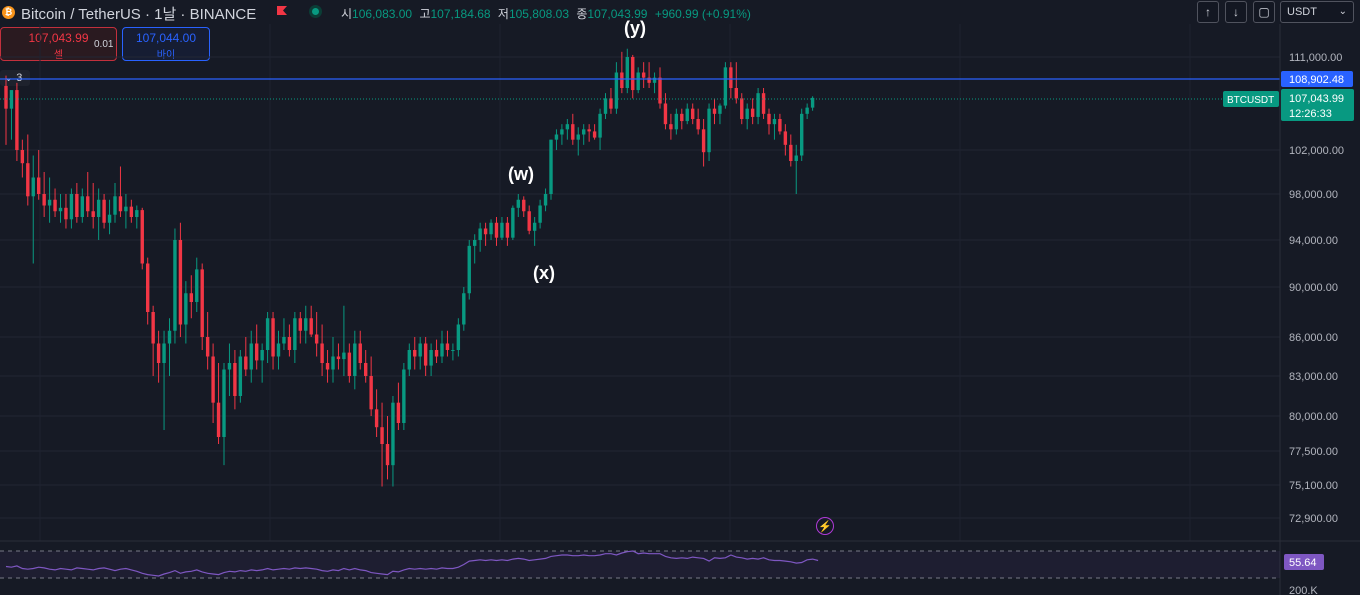 This screenshot has width=1360, height=595. What do you see at coordinates (166, 38) in the screenshot?
I see `buy-price: 107,044.00` at bounding box center [166, 38].